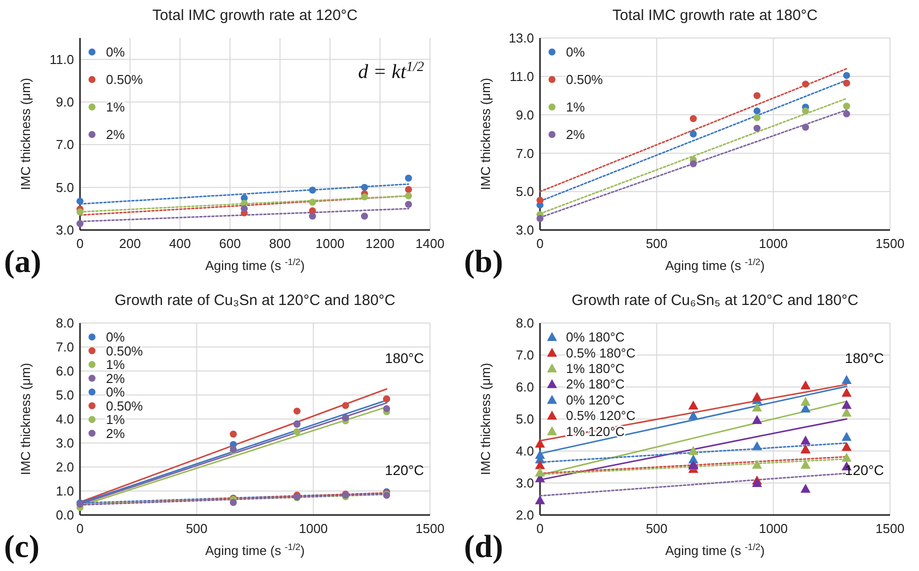 The width and height of the screenshot is (919, 571). What do you see at coordinates (601, 416) in the screenshot?
I see `legend-label: 0.5% 120°C` at bounding box center [601, 416].